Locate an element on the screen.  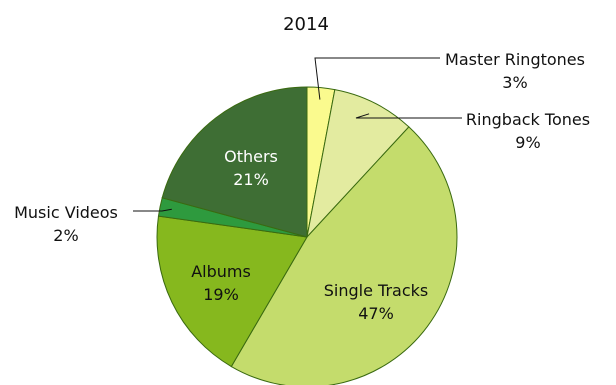
leader-line-music-videos is located at coordinates (152, 210).